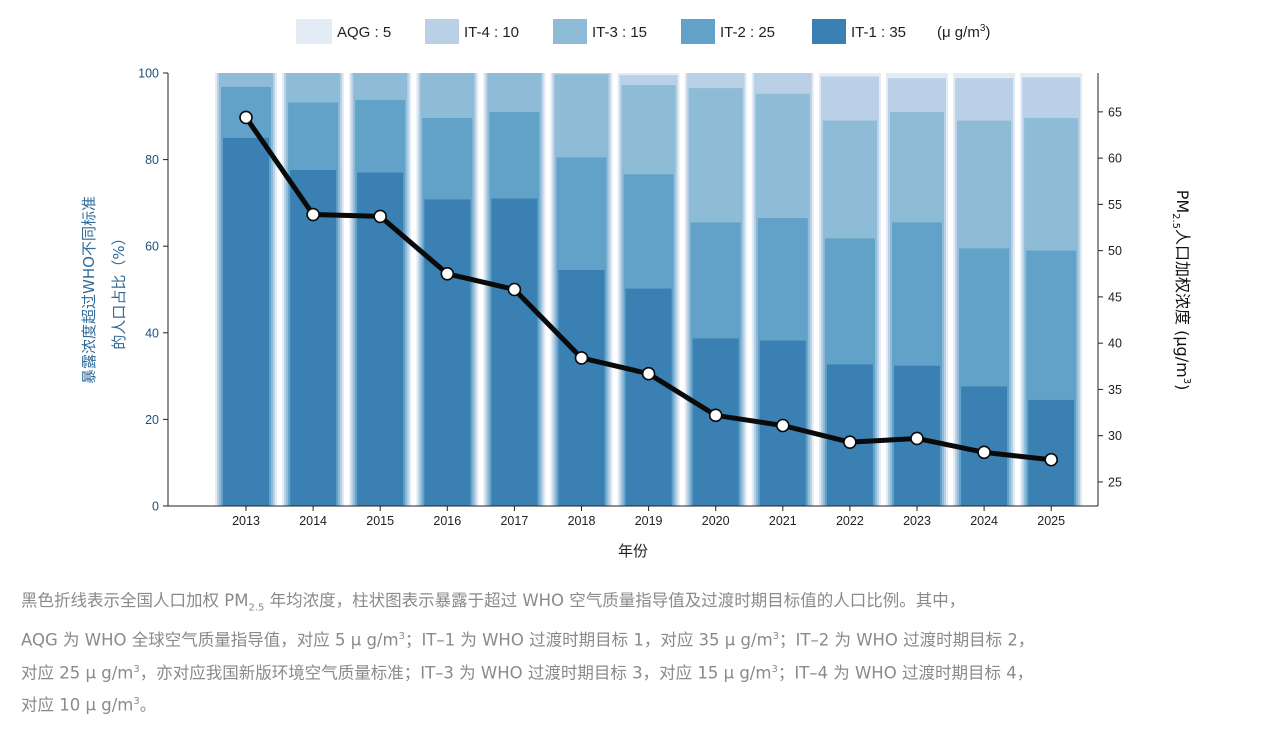 This screenshot has width=1280, height=739. I want to click on pm25-point-2024, so click(984, 452).